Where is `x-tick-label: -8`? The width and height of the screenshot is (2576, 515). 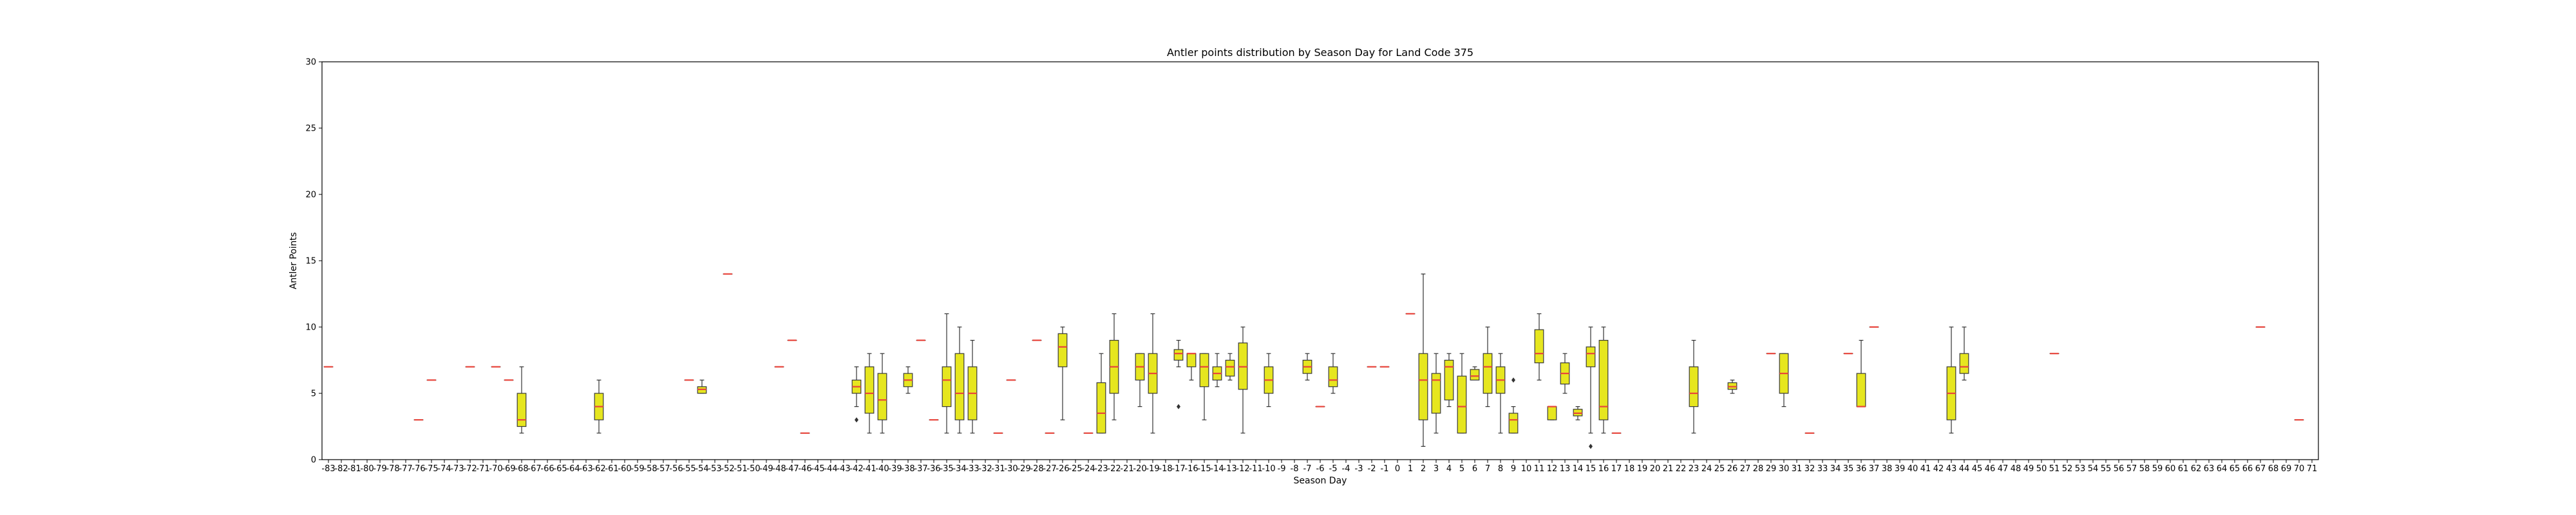 x-tick-label: -8 is located at coordinates (1295, 469).